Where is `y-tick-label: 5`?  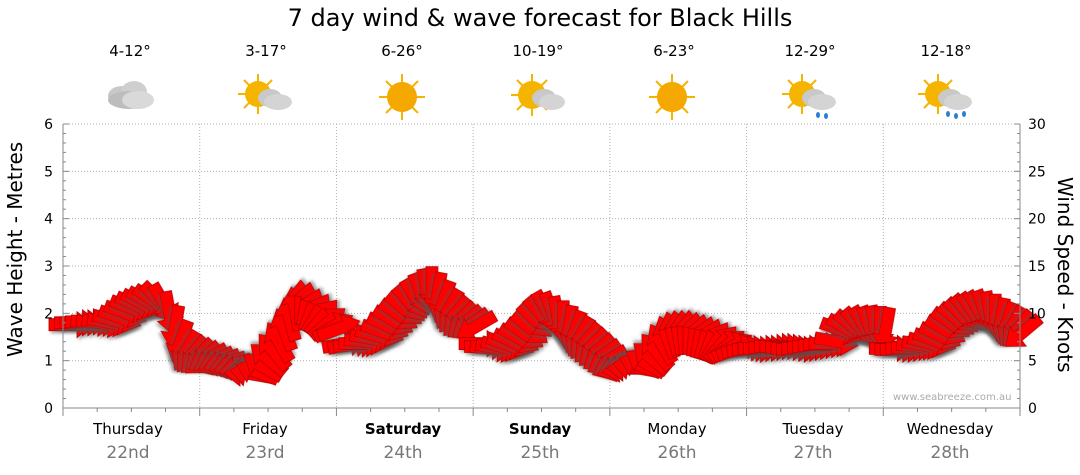 y-tick-label: 5 is located at coordinates (48, 172).